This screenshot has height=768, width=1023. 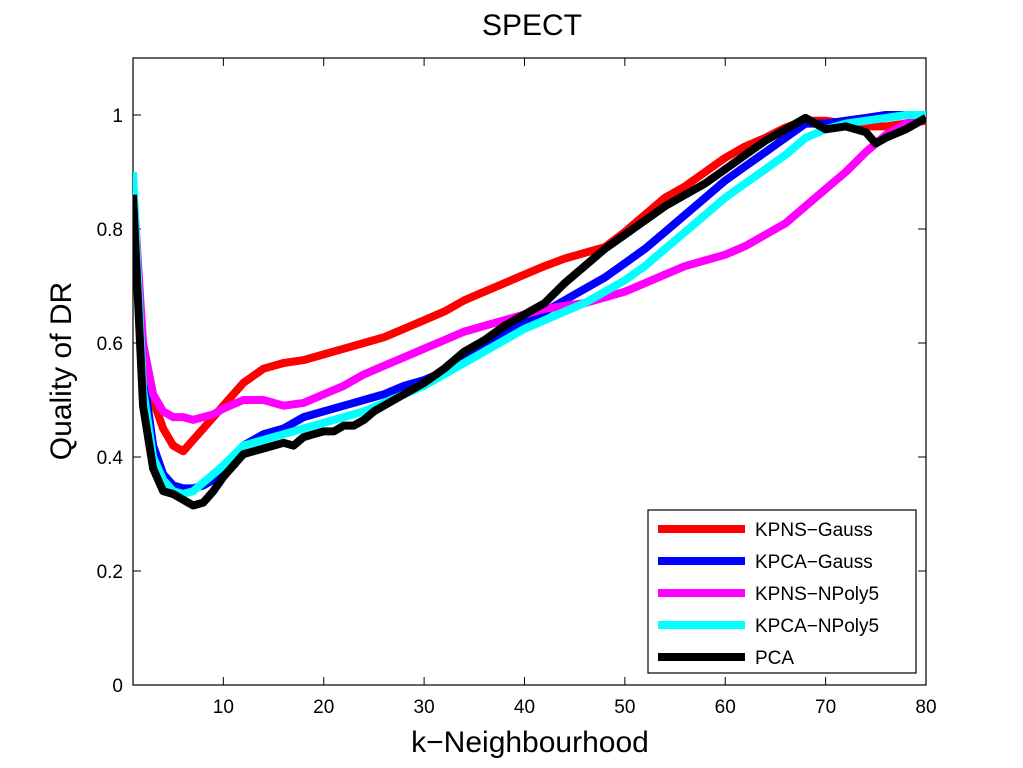 I want to click on legend-entry-label: PCA, so click(x=774, y=658).